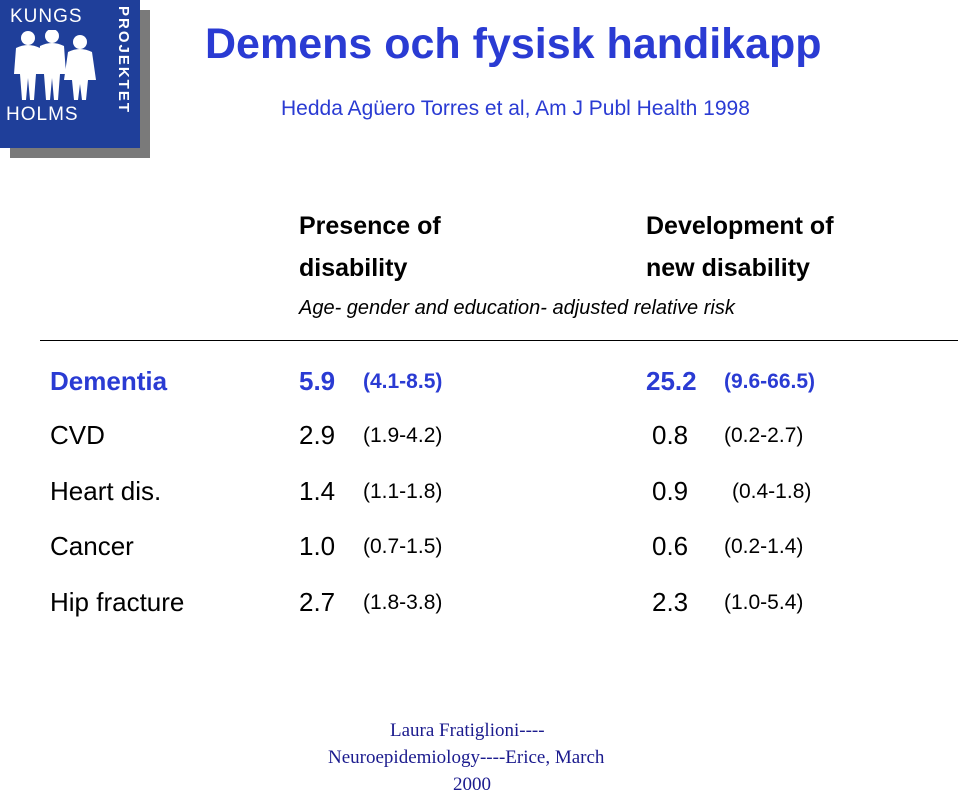 This screenshot has height=798, width=959. What do you see at coordinates (317, 546) in the screenshot?
I see `presence-rr: 1.0` at bounding box center [317, 546].